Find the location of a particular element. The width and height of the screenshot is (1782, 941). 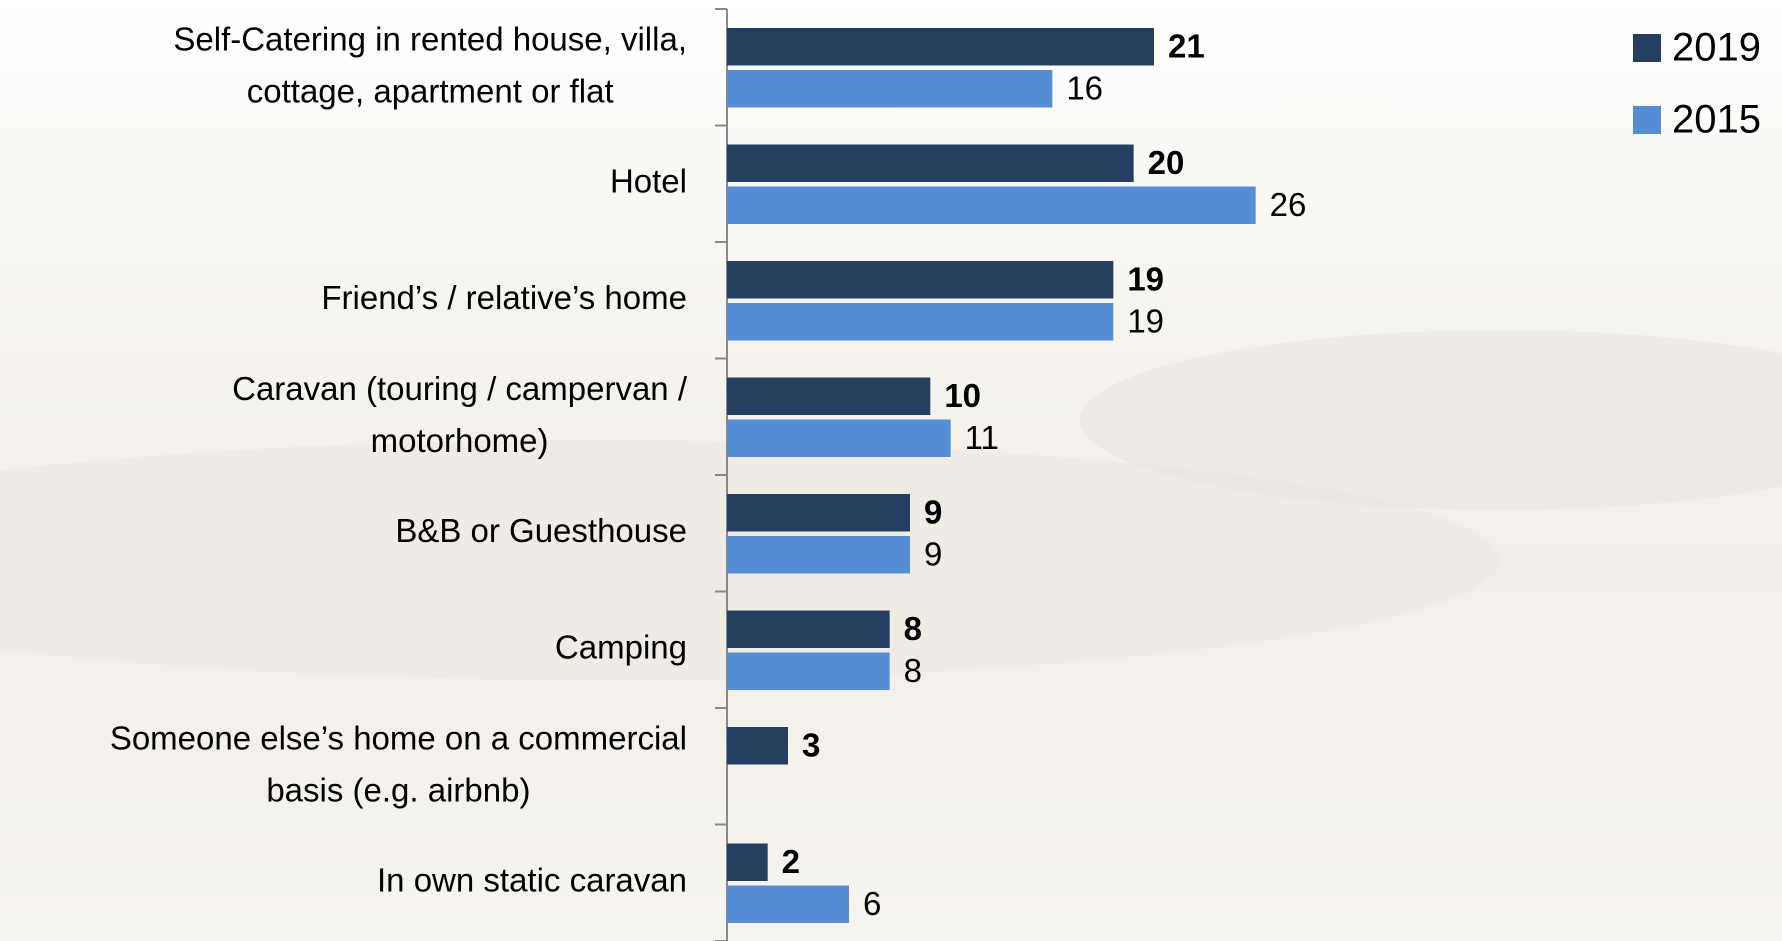

value-label: 16 is located at coordinates (1084, 87).